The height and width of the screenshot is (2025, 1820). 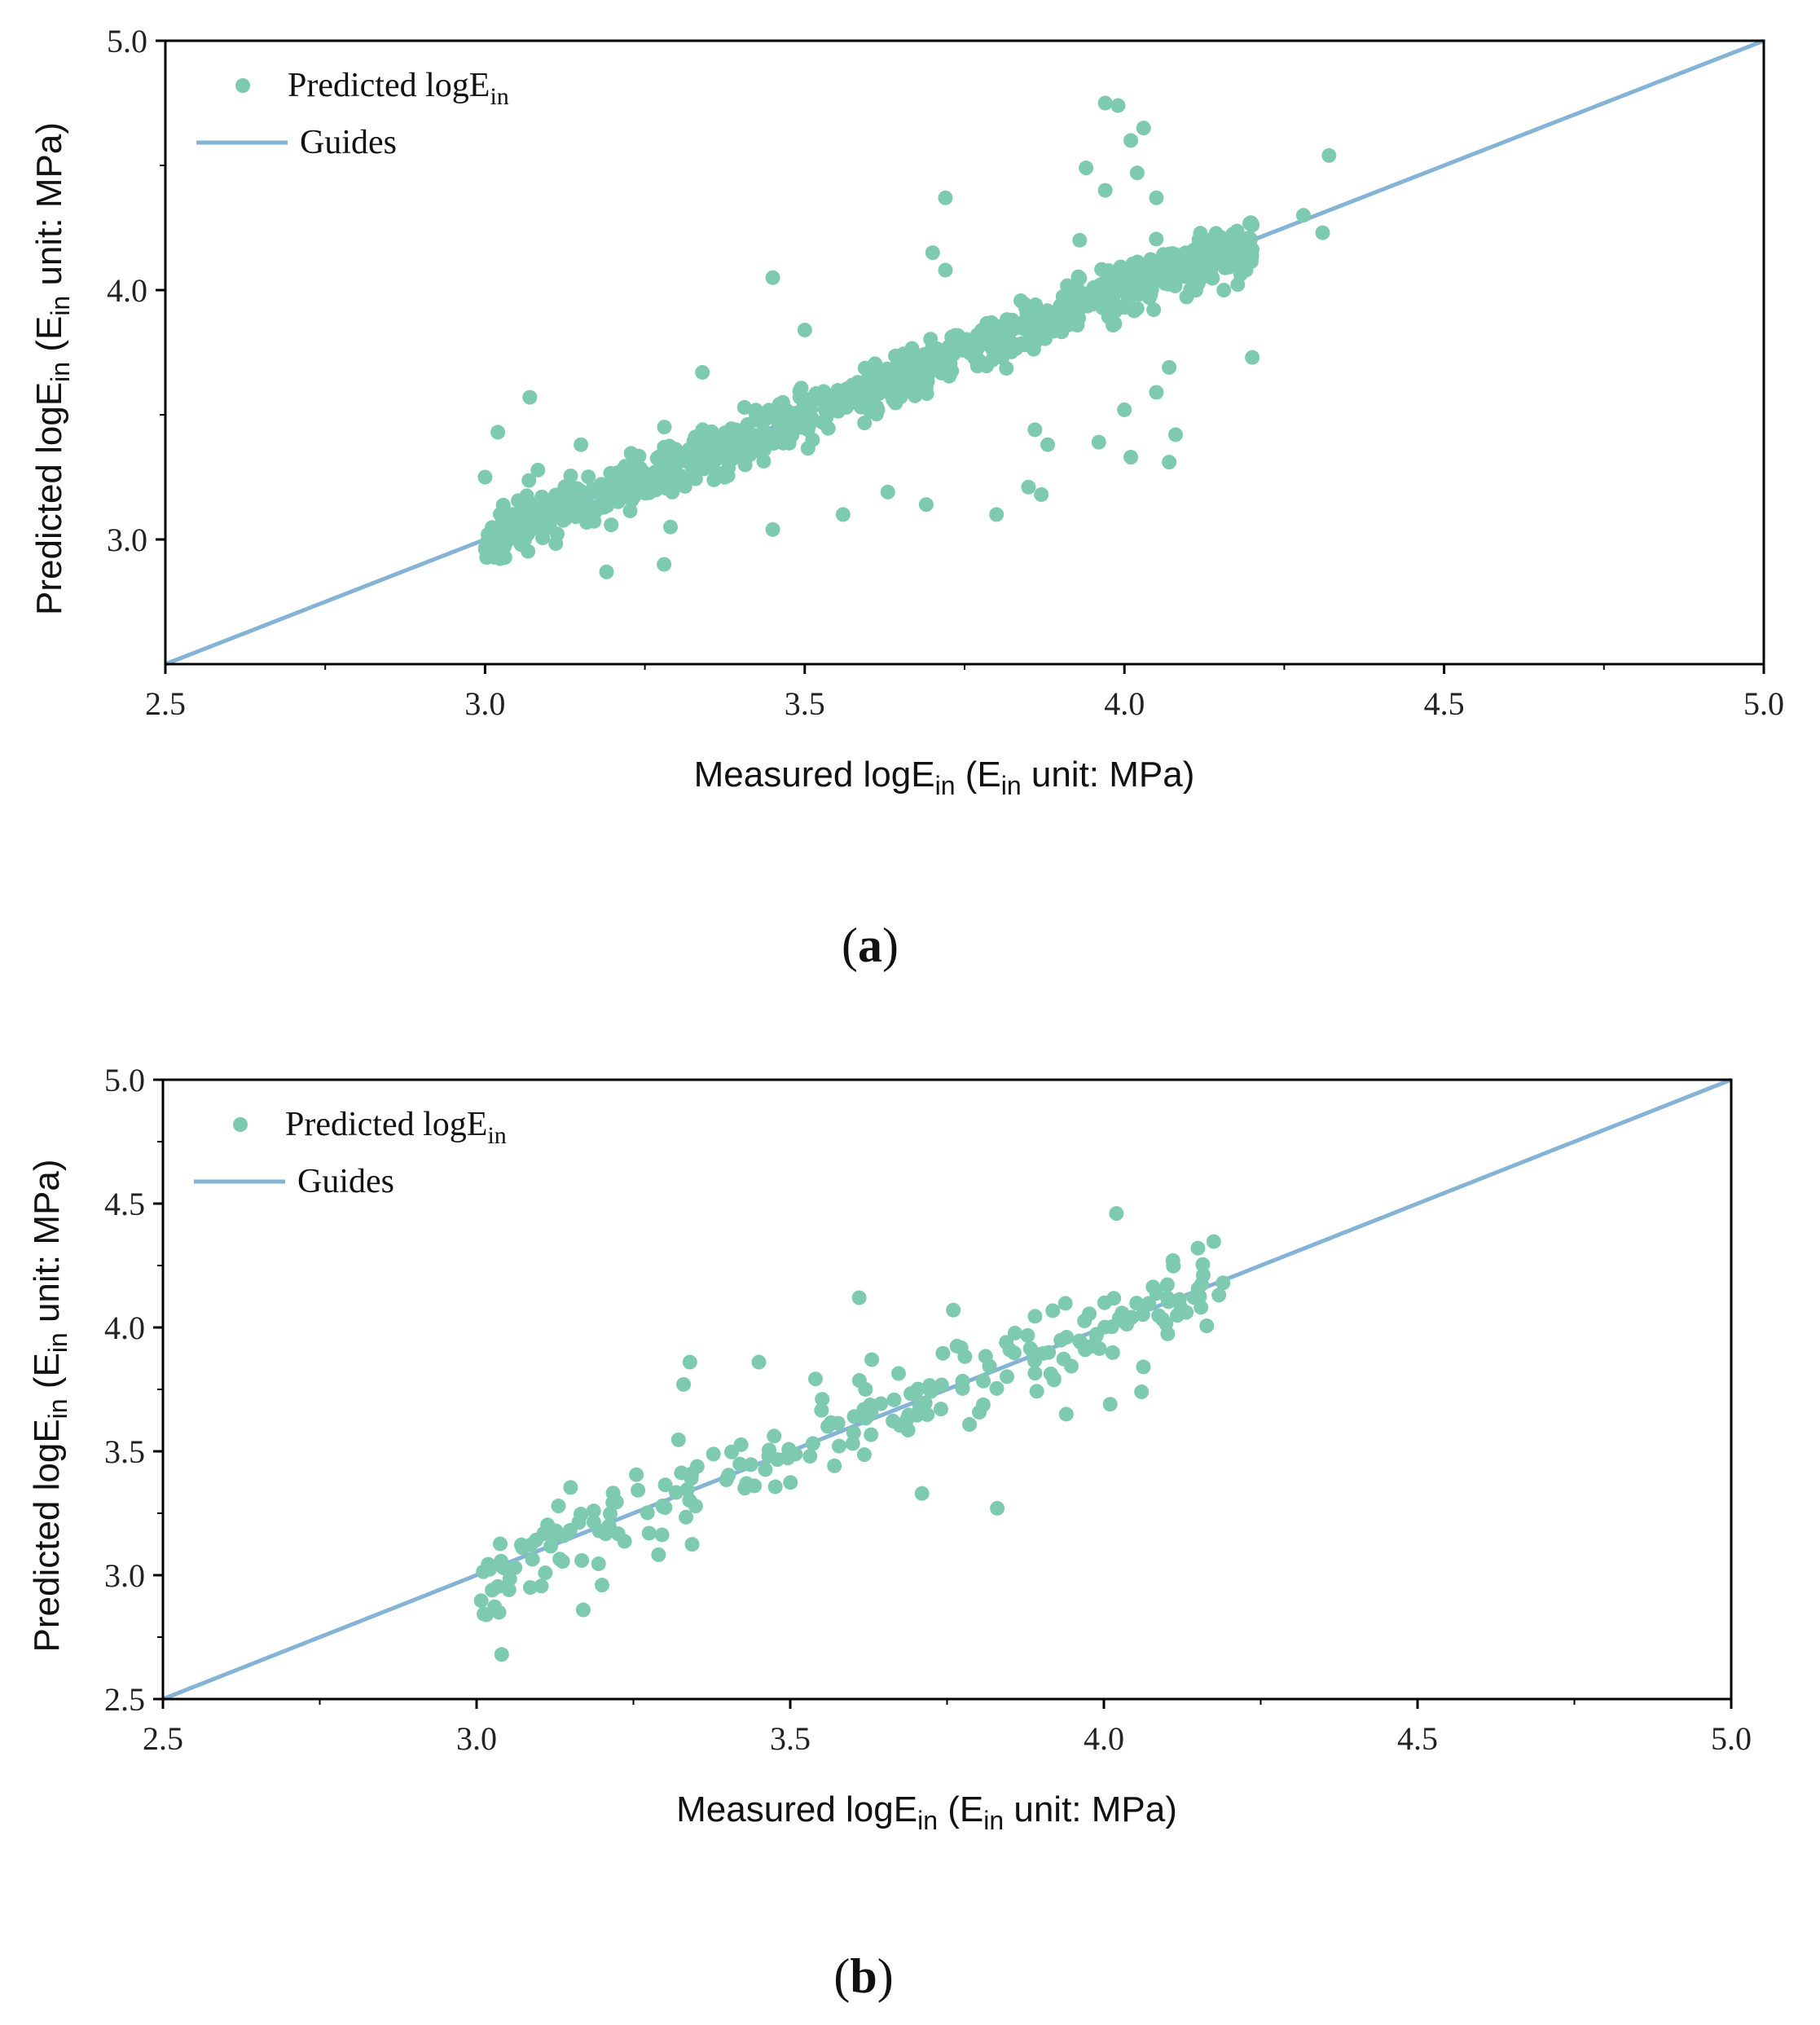 I want to click on panel-b-legend-points-label: Predicted logEin, so click(x=396, y=1127).